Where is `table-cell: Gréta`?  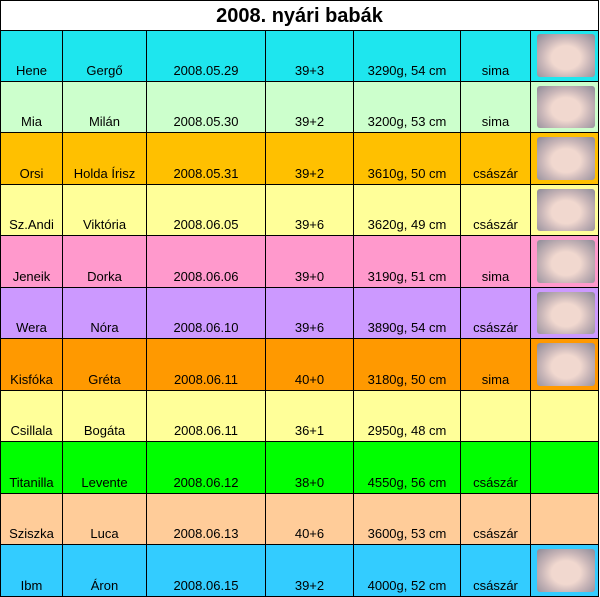
table-cell: Gréta is located at coordinates (105, 365).